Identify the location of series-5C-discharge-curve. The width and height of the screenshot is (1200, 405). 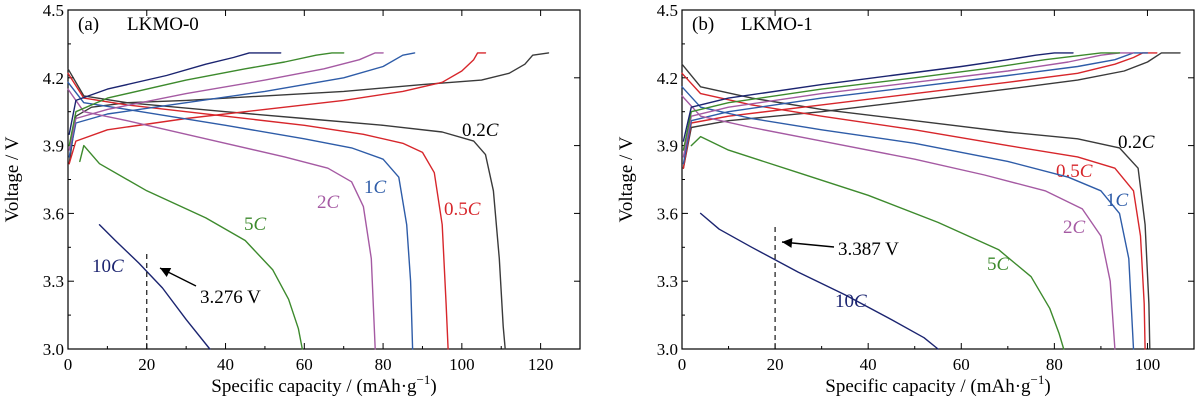
(191, 247).